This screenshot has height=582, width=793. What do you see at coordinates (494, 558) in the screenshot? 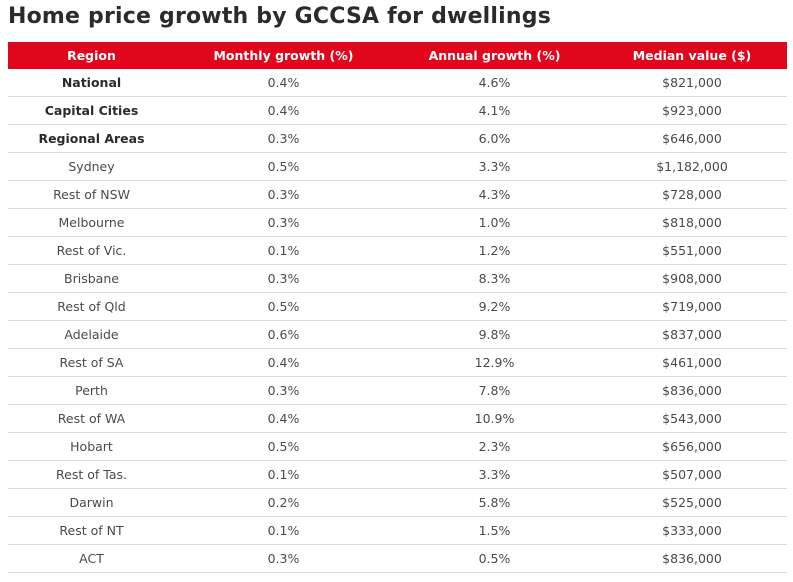
I see `annual-growth-cell: 0.5%` at bounding box center [494, 558].